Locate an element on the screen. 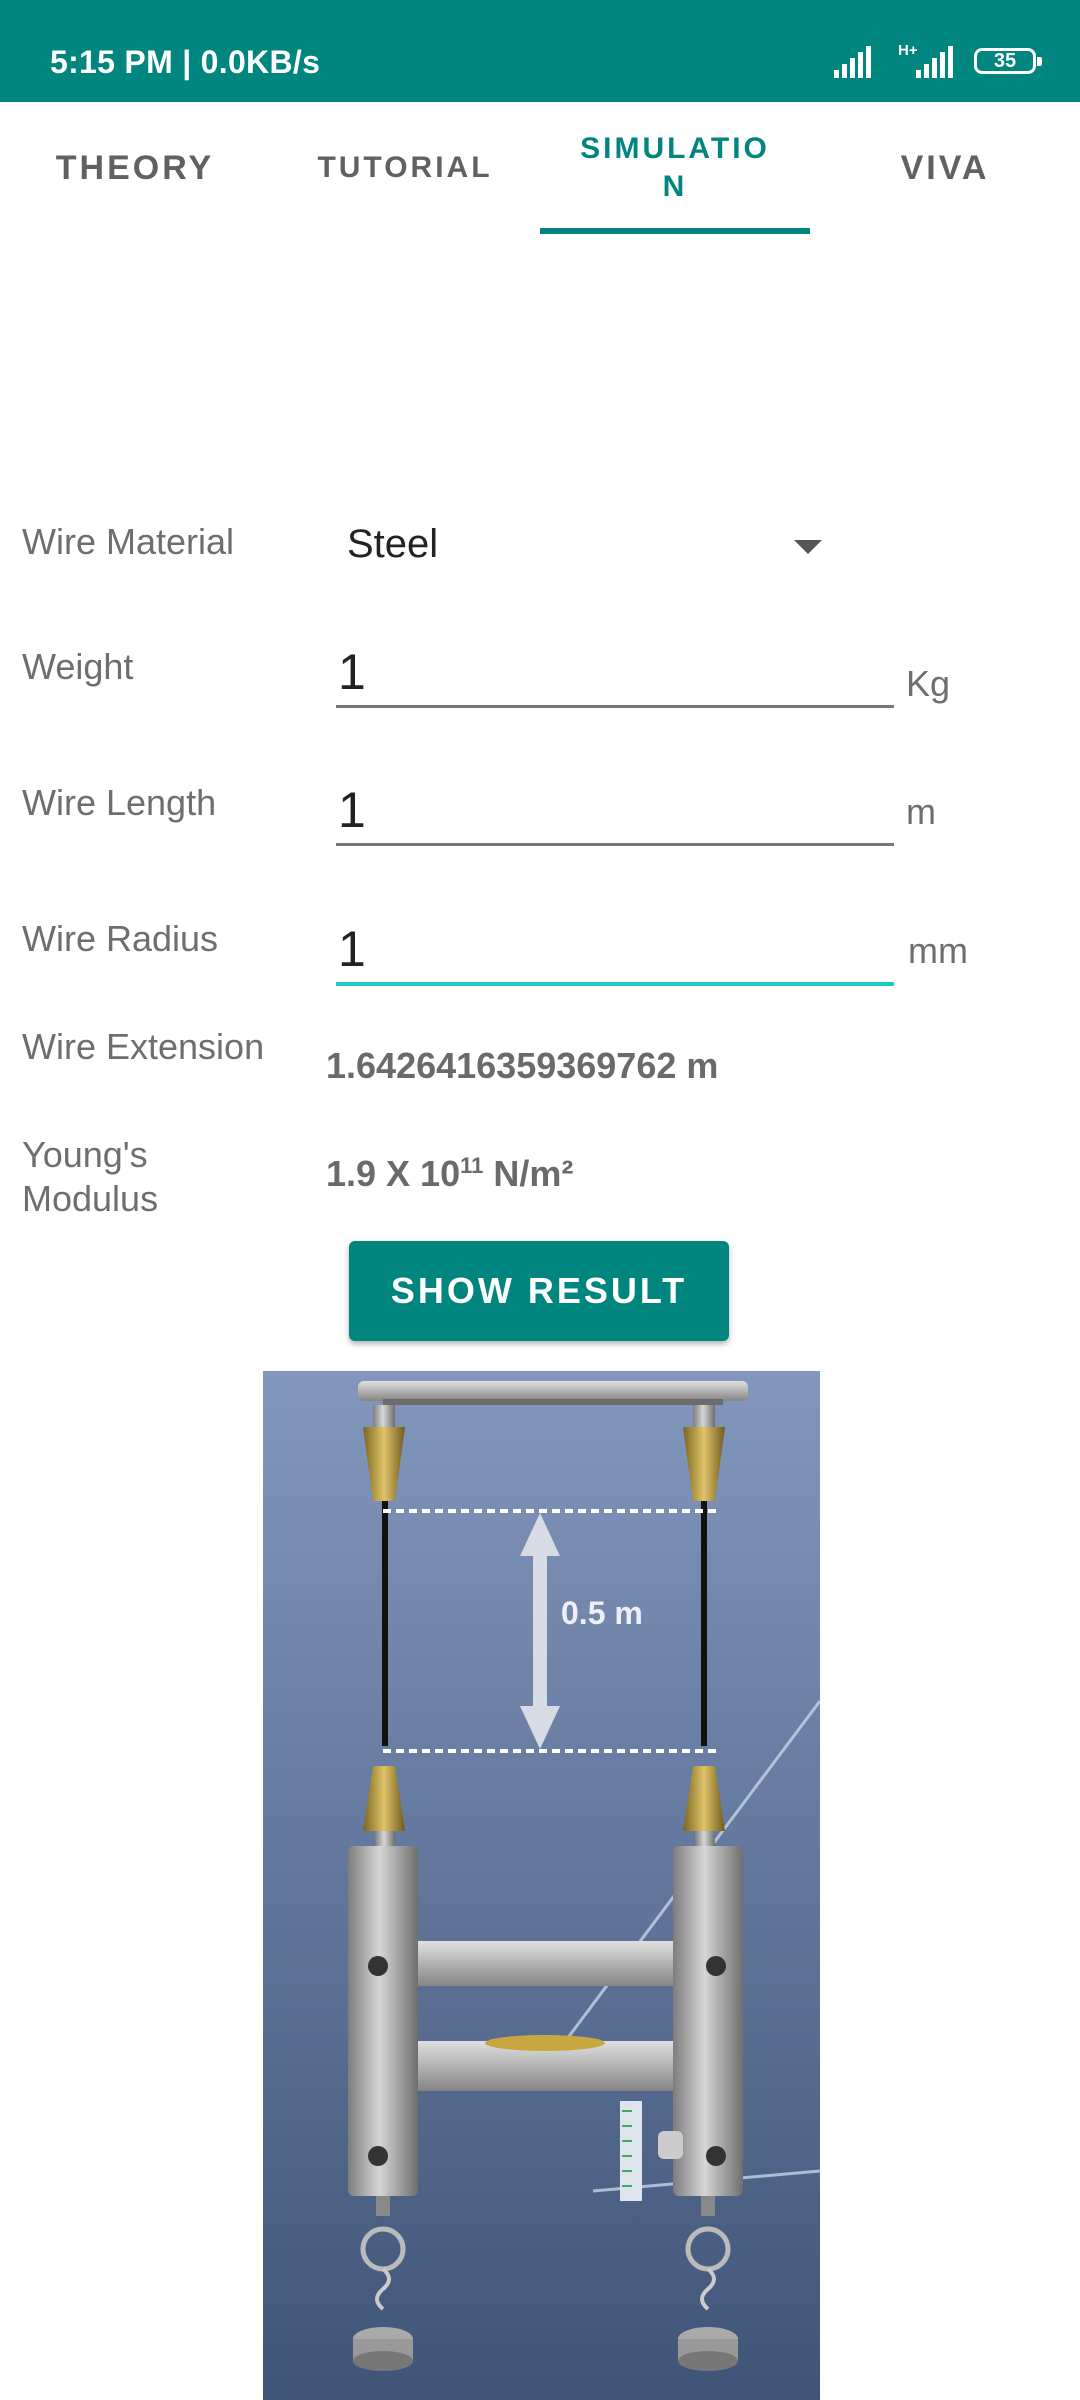 This screenshot has height=2400, width=1080. wire-extension-label: Wire Extension is located at coordinates (143, 1047).